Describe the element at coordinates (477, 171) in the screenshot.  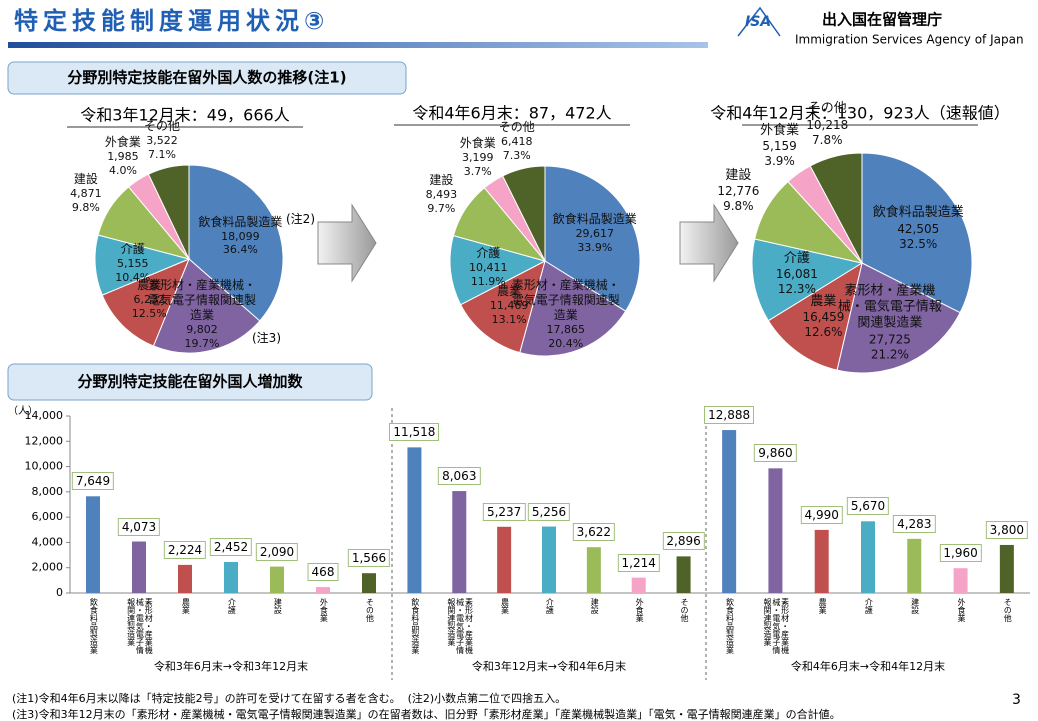
I see `slice-percent: 3.7%` at that location.